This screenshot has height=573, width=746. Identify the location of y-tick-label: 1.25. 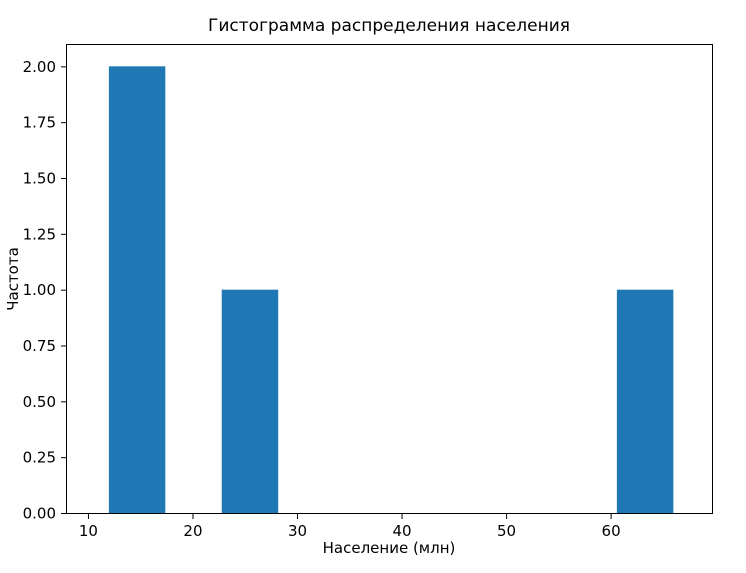
(39, 234).